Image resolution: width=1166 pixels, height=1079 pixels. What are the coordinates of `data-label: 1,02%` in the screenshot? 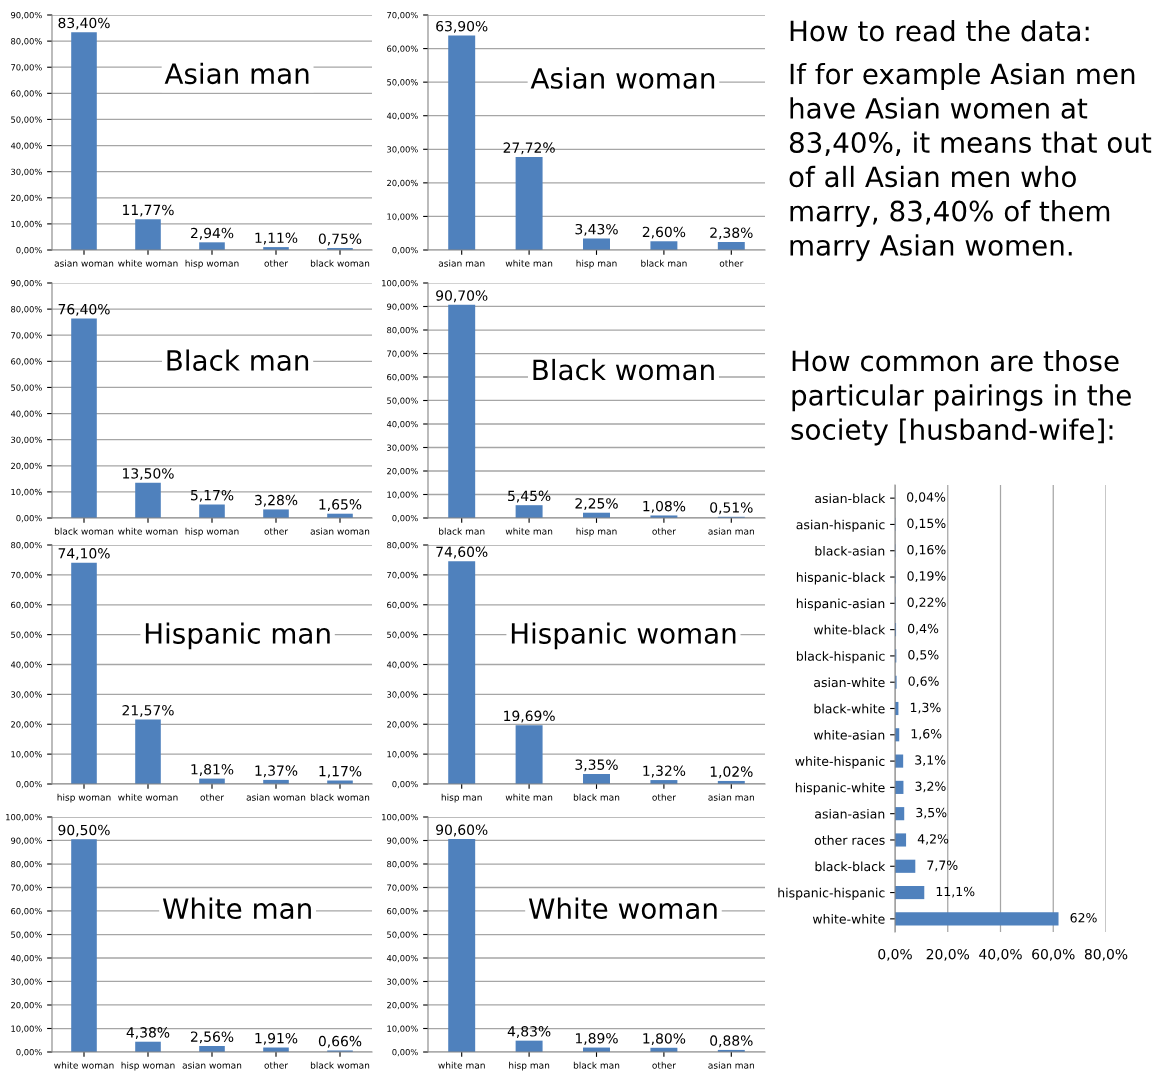 It's located at (731, 772).